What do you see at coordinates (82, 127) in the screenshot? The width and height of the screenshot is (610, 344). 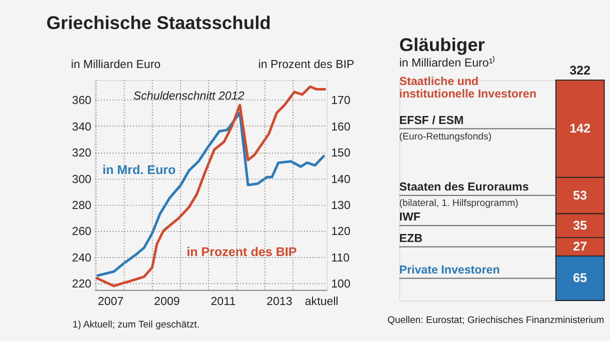 I see `y-tick-label: 340` at bounding box center [82, 127].